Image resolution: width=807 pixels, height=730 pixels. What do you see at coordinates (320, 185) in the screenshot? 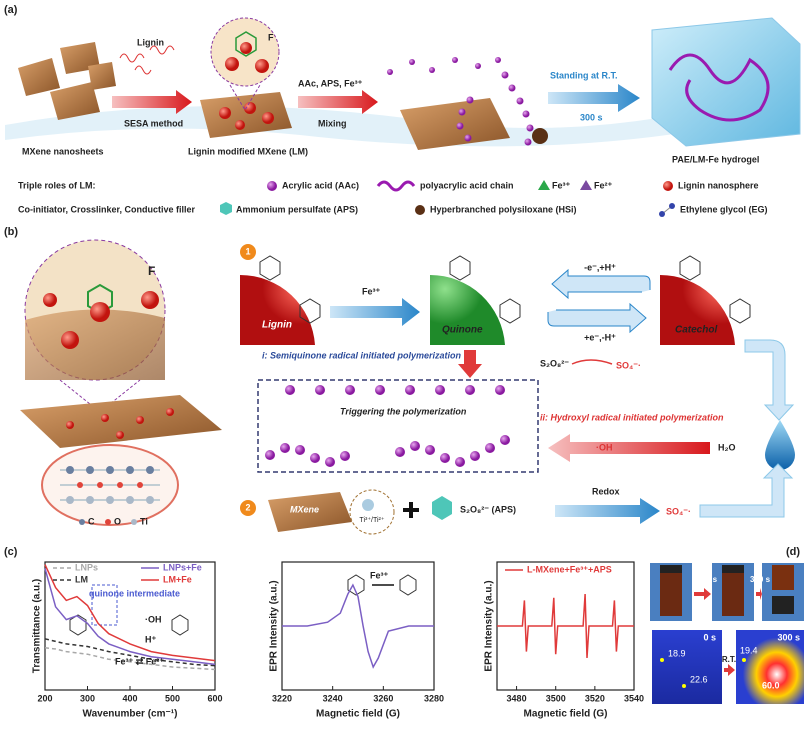
I see `legend-item: Acrylic acid (AAc)` at bounding box center [320, 185].